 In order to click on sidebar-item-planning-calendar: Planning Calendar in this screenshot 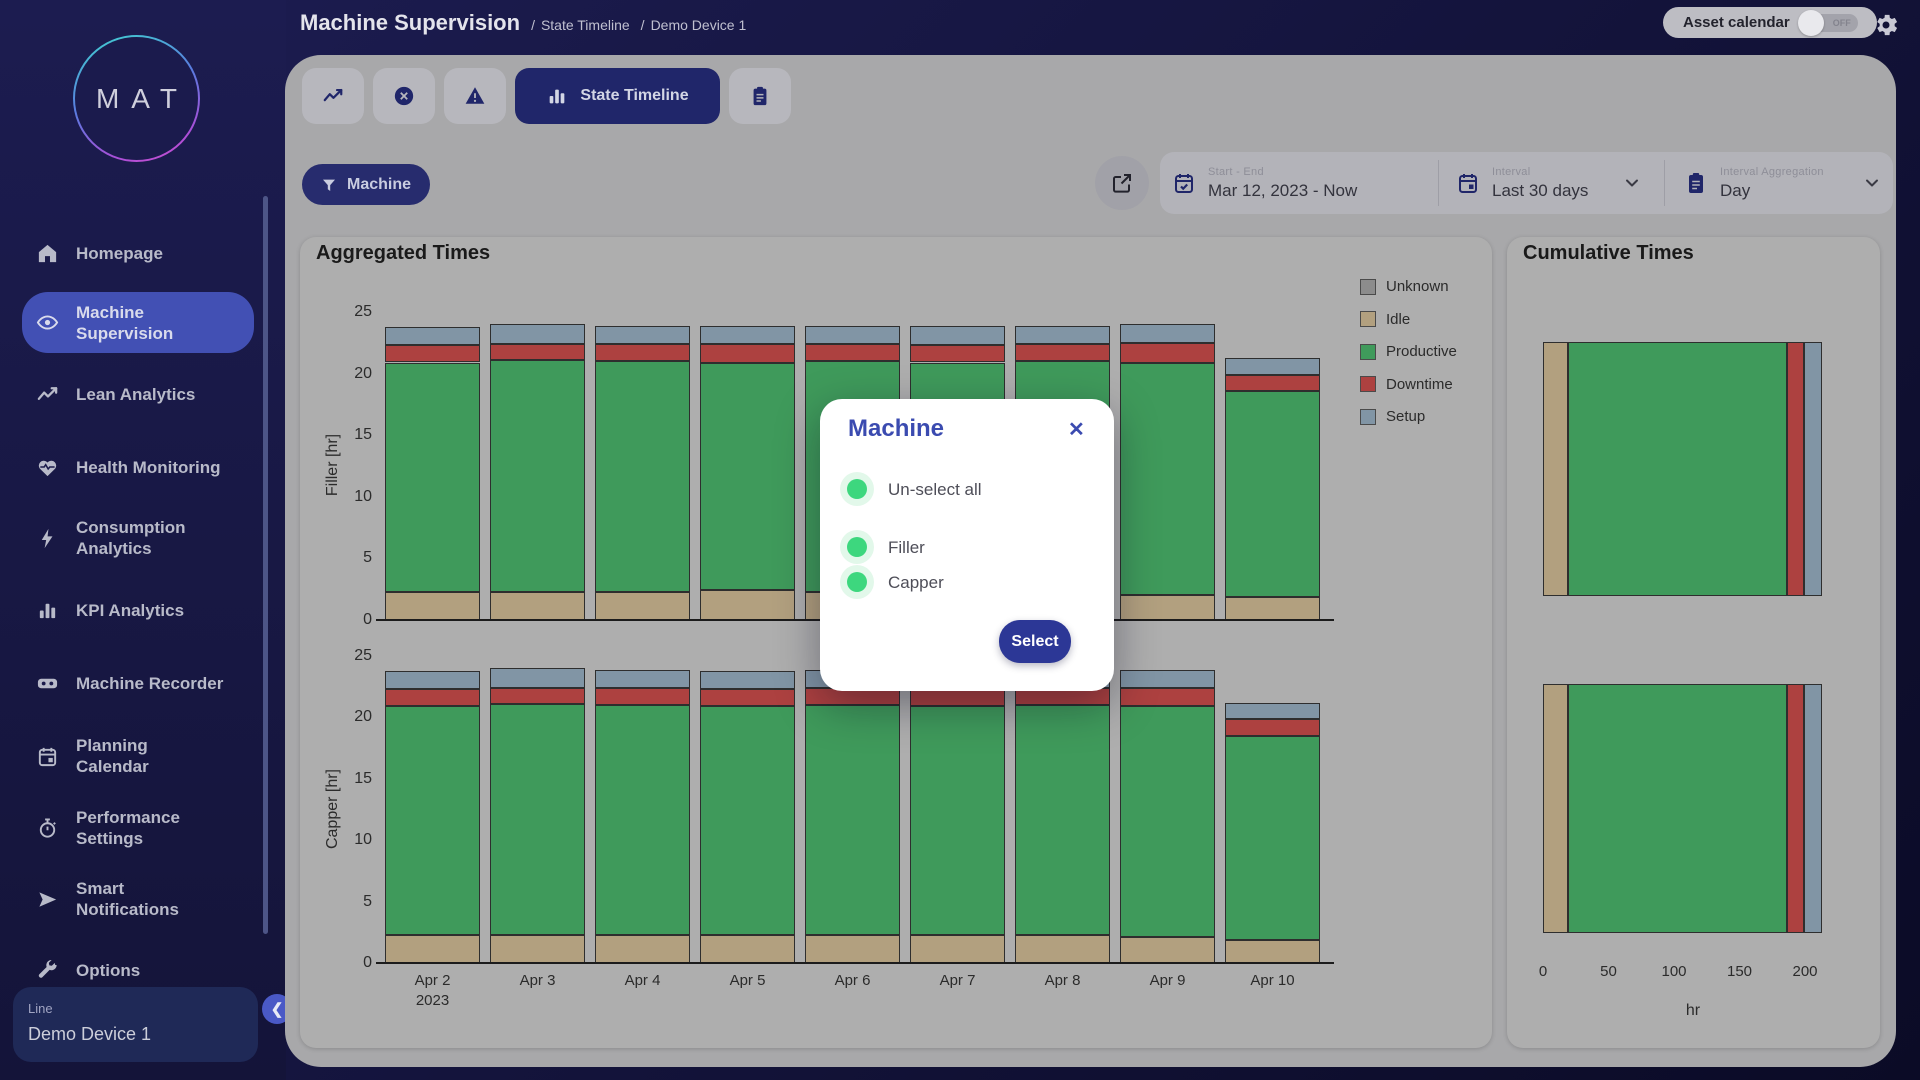, I will do `click(138, 756)`.